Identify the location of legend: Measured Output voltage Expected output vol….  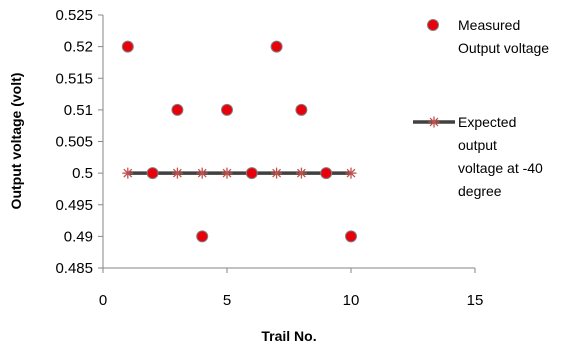
(481, 108).